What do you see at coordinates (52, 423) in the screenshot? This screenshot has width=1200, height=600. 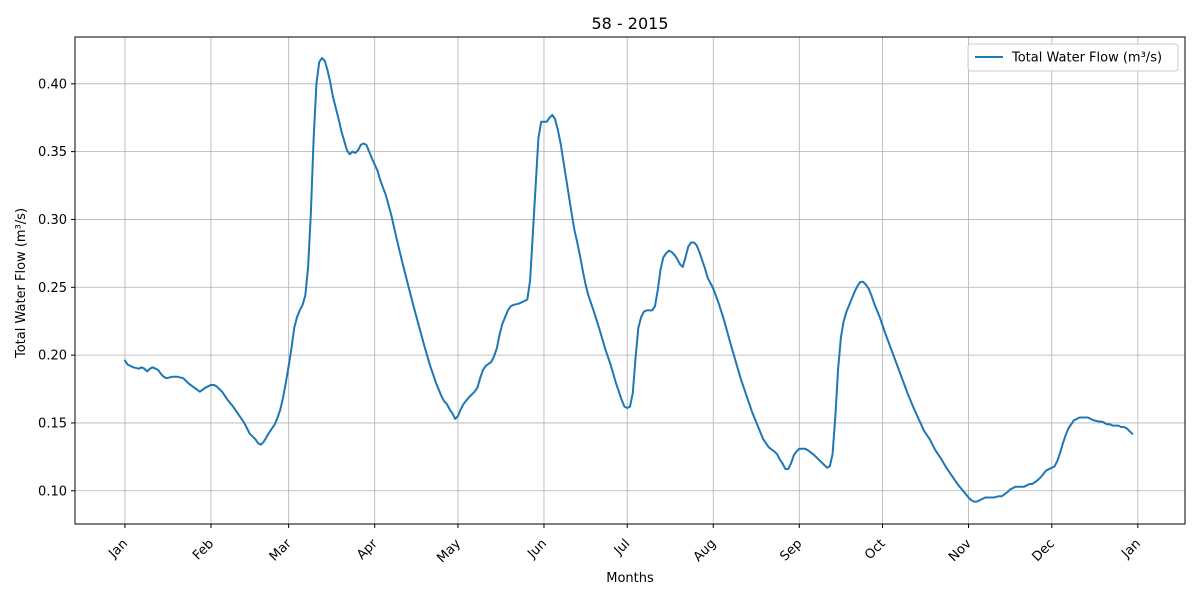 I see `y-tick-label: 0.15` at bounding box center [52, 423].